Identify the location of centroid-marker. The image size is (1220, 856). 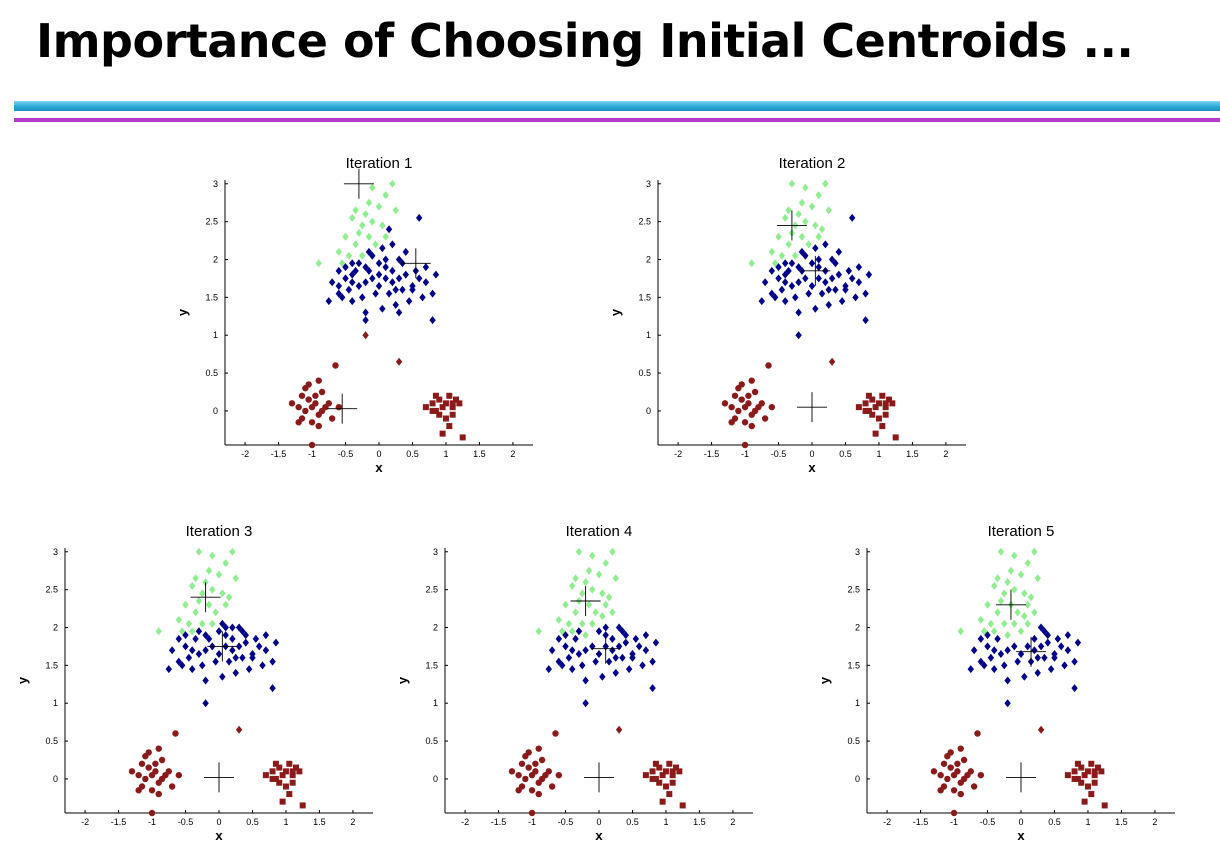
(599, 777).